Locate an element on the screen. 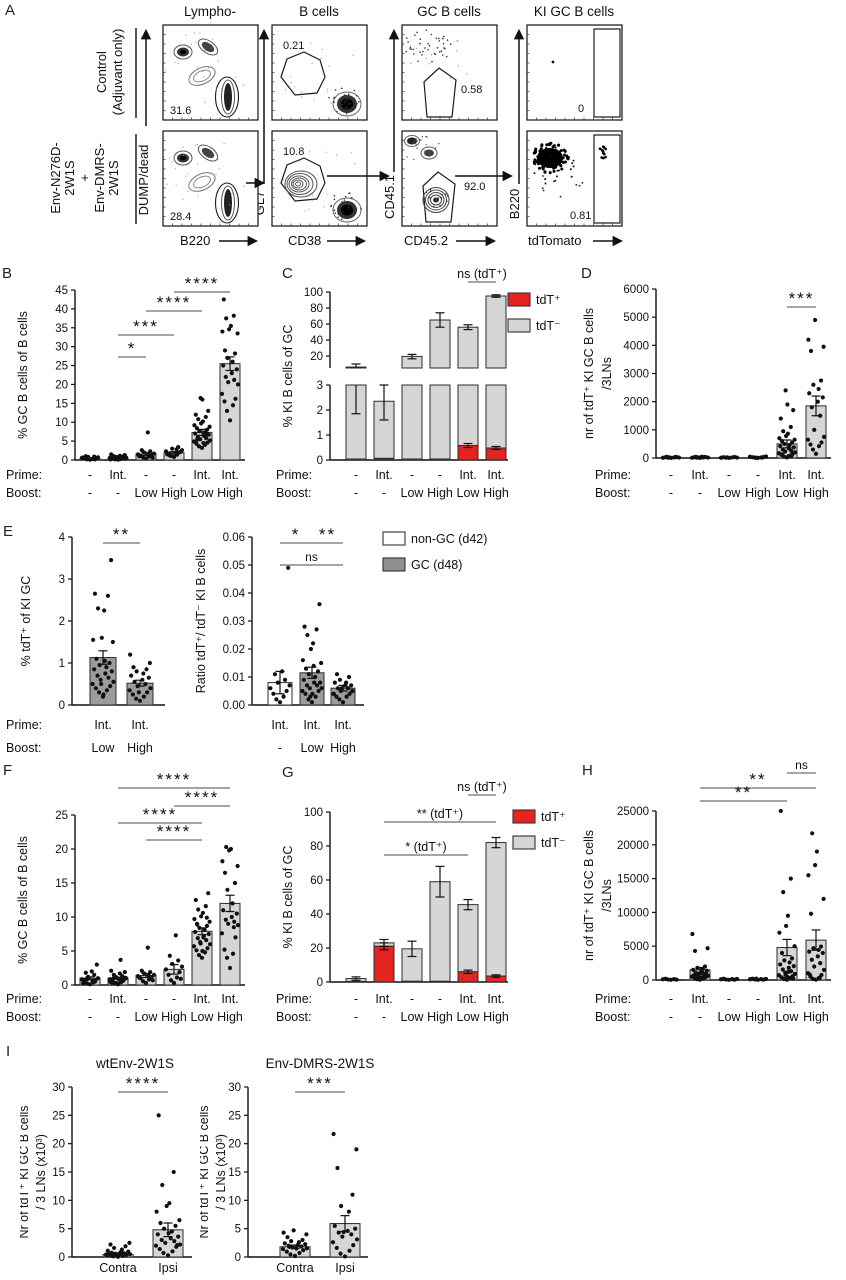  y-tick-label: 25 is located at coordinates (58, 1116).